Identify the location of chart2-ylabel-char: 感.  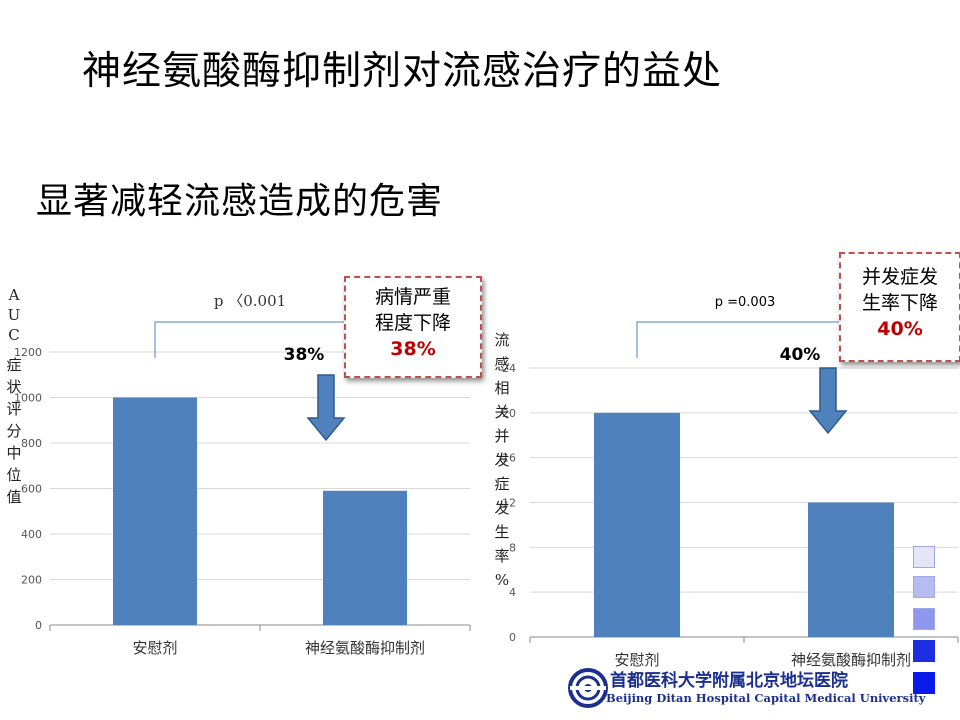
(501, 364).